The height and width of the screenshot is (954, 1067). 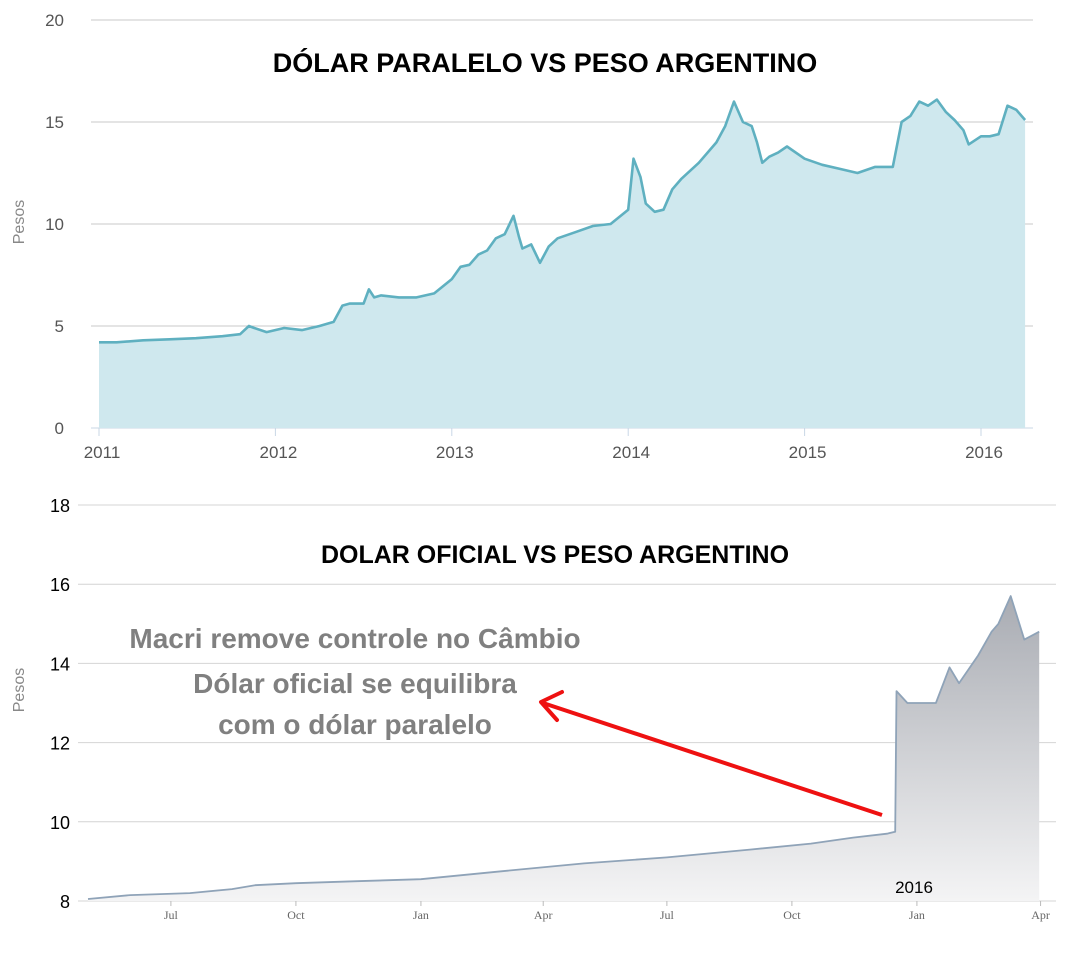 I want to click on arrow, so click(x=711, y=753).